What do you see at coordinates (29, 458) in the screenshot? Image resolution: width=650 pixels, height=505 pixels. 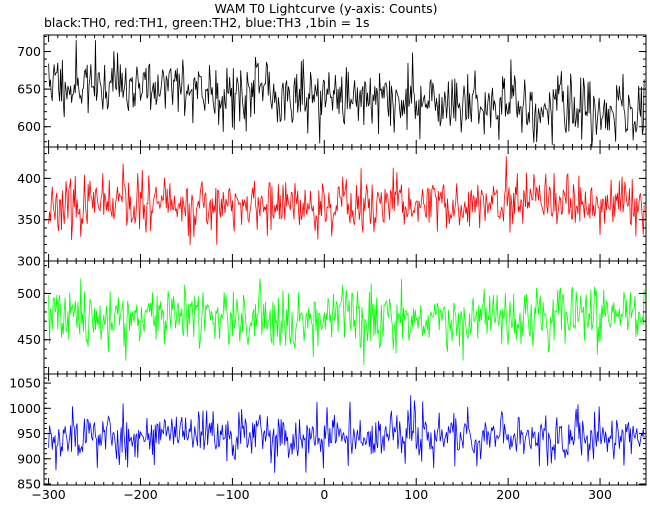 I see `y-tick-label: 900` at bounding box center [29, 458].